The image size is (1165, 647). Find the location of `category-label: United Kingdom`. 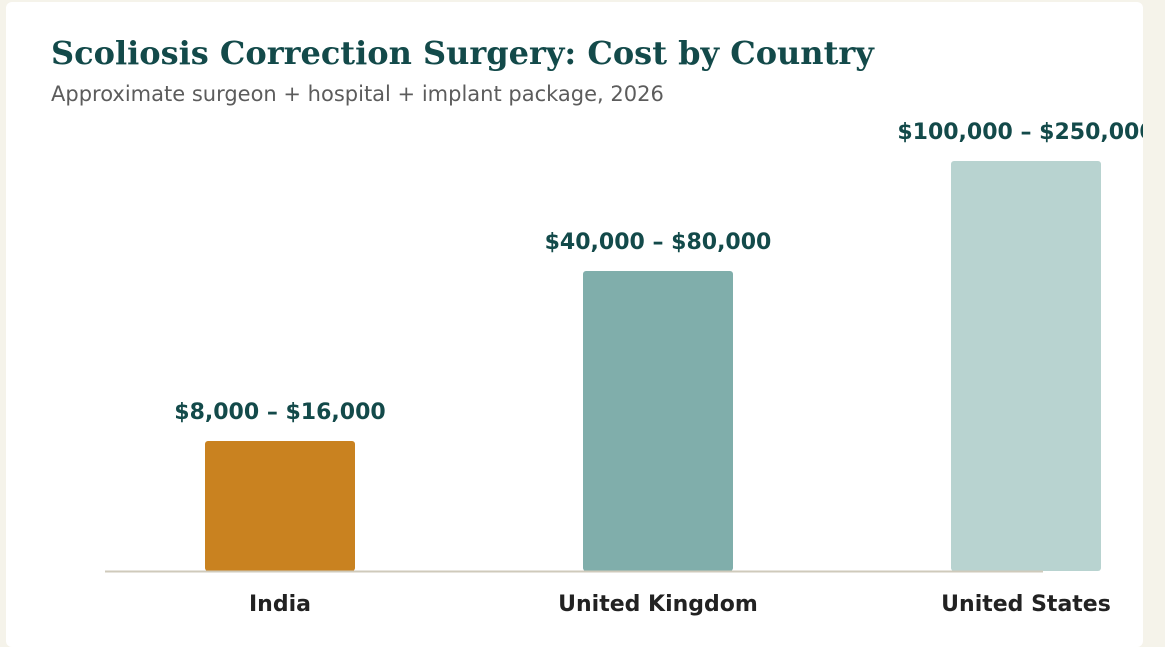

category-label: United Kingdom is located at coordinates (658, 604).